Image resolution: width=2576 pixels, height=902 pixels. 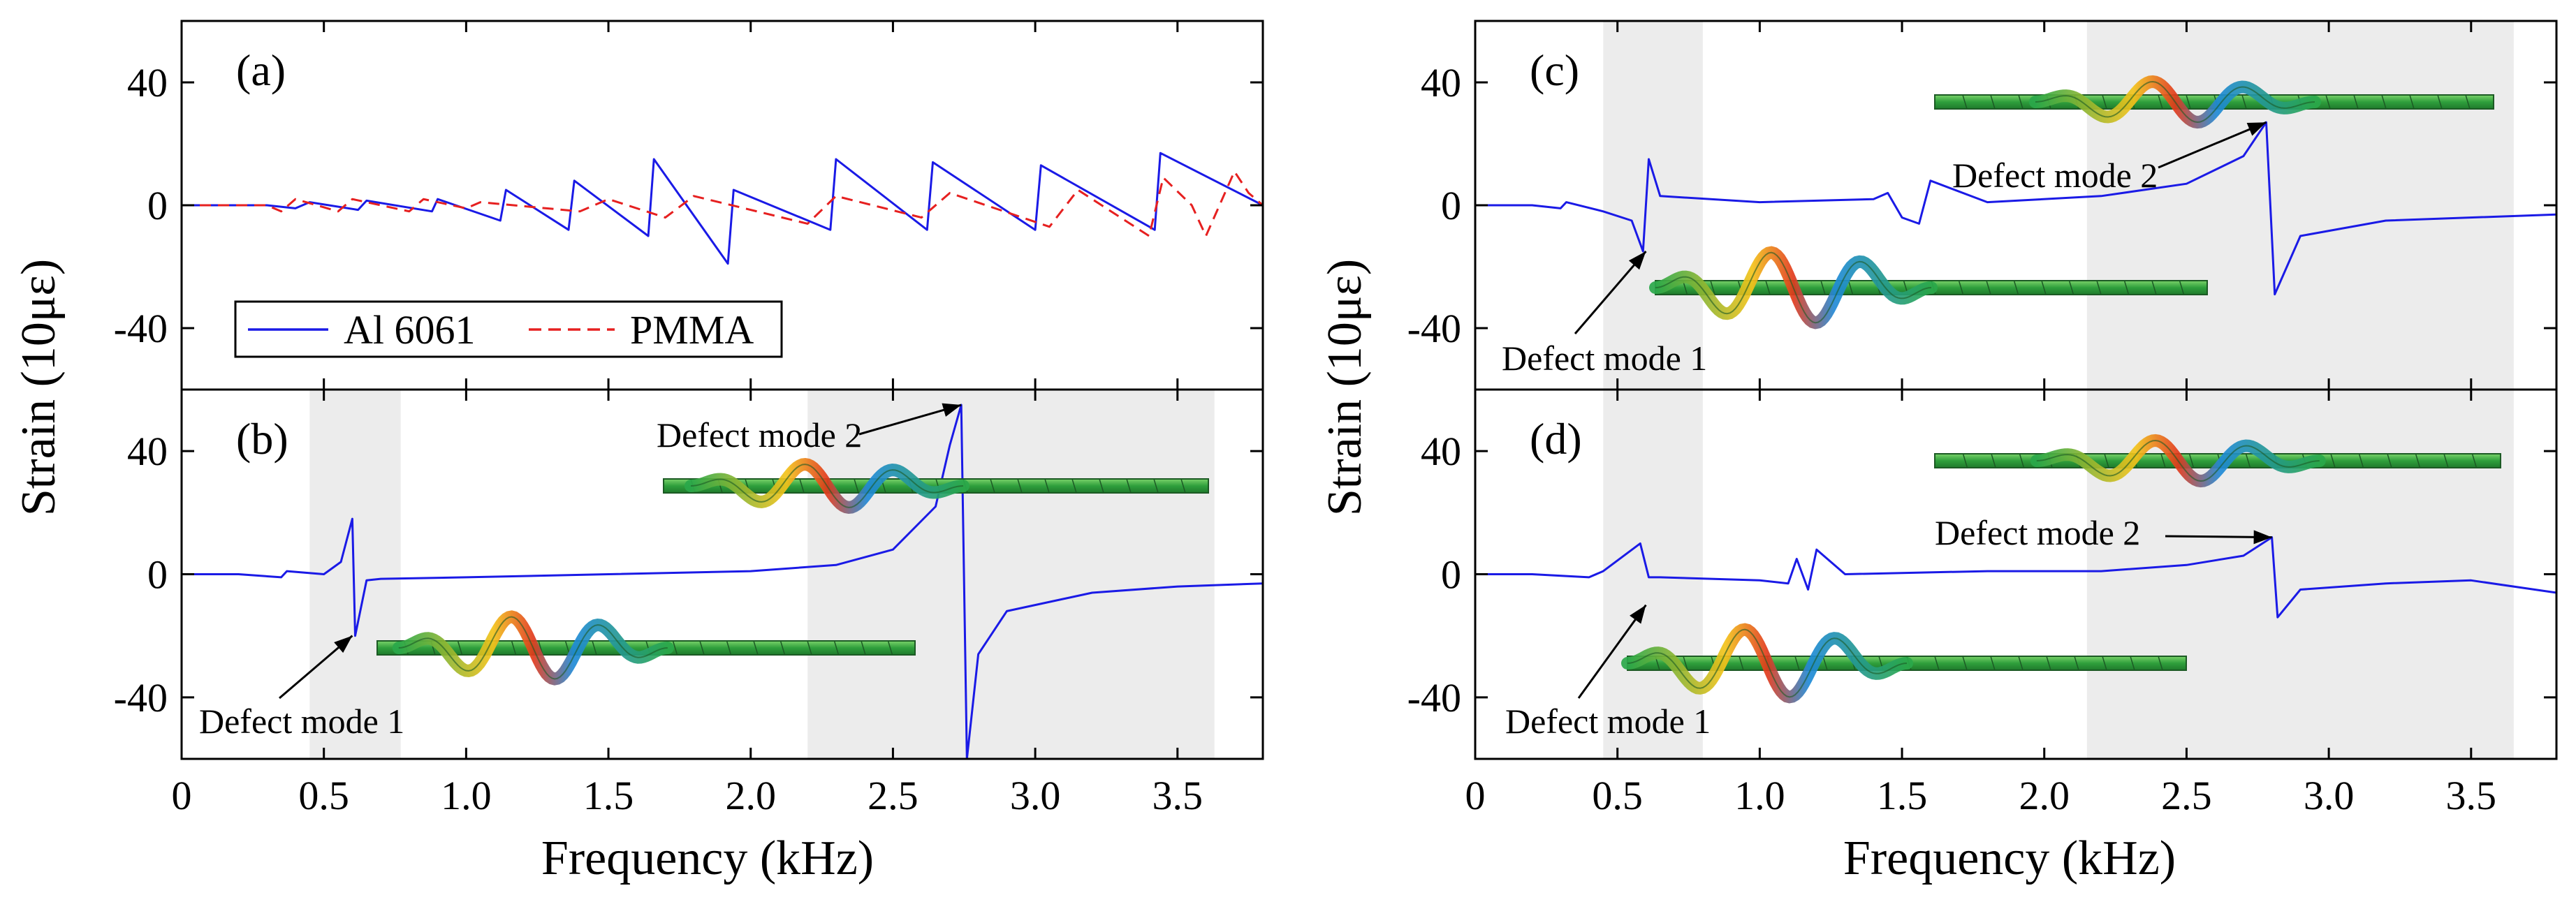 I want to click on x-tick-label: 1.5, so click(x=608, y=795).